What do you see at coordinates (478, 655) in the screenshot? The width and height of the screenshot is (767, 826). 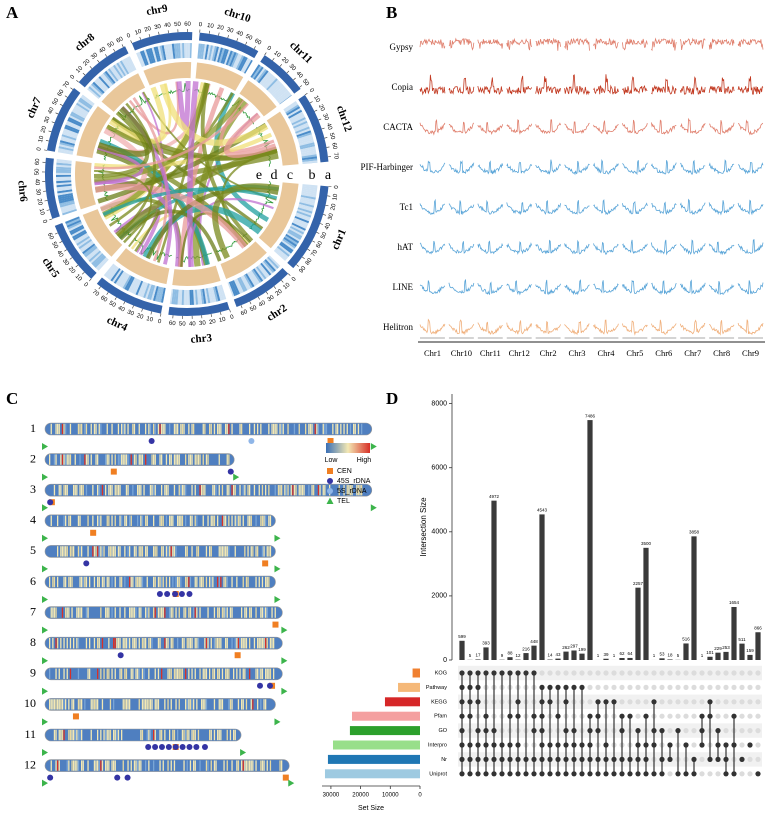 I see `value-label: 17` at bounding box center [478, 655].